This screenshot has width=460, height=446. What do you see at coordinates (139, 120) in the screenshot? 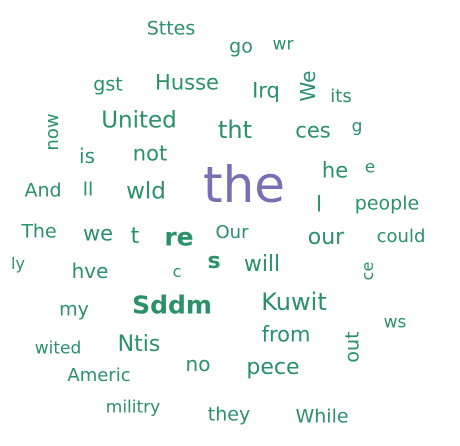
I see `word: United` at bounding box center [139, 120].